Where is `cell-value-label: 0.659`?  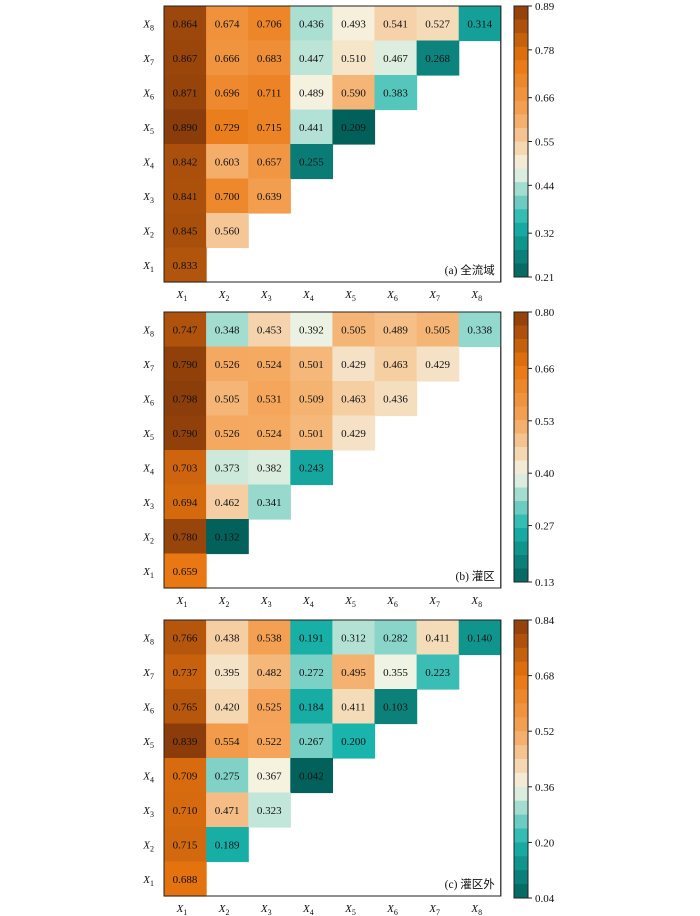 cell-value-label: 0.659 is located at coordinates (185, 572).